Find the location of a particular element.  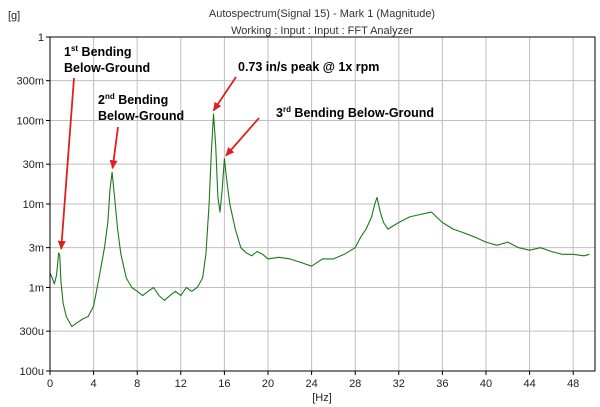

y-axis-label: [g] is located at coordinates (14, 16).